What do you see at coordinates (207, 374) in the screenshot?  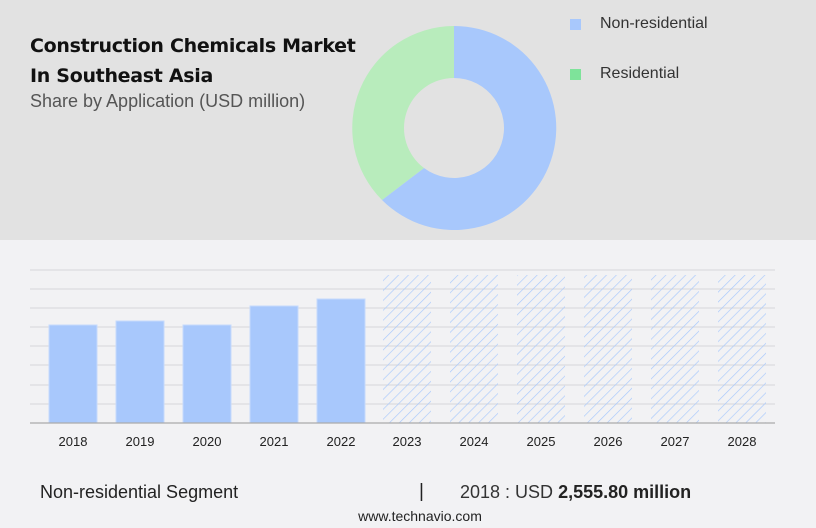 I see `bar-2020` at bounding box center [207, 374].